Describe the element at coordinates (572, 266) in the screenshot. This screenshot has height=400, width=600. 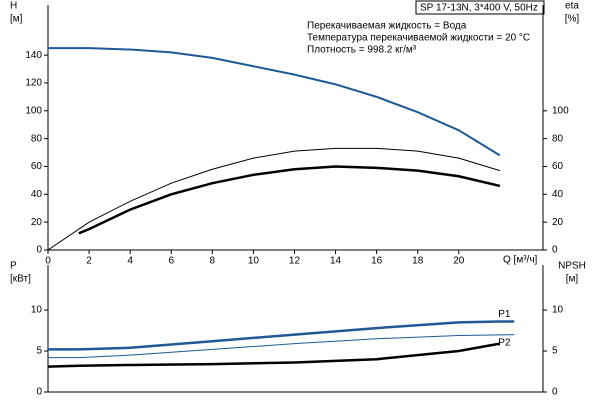
I see `y2-axis-label: NPSH` at that location.